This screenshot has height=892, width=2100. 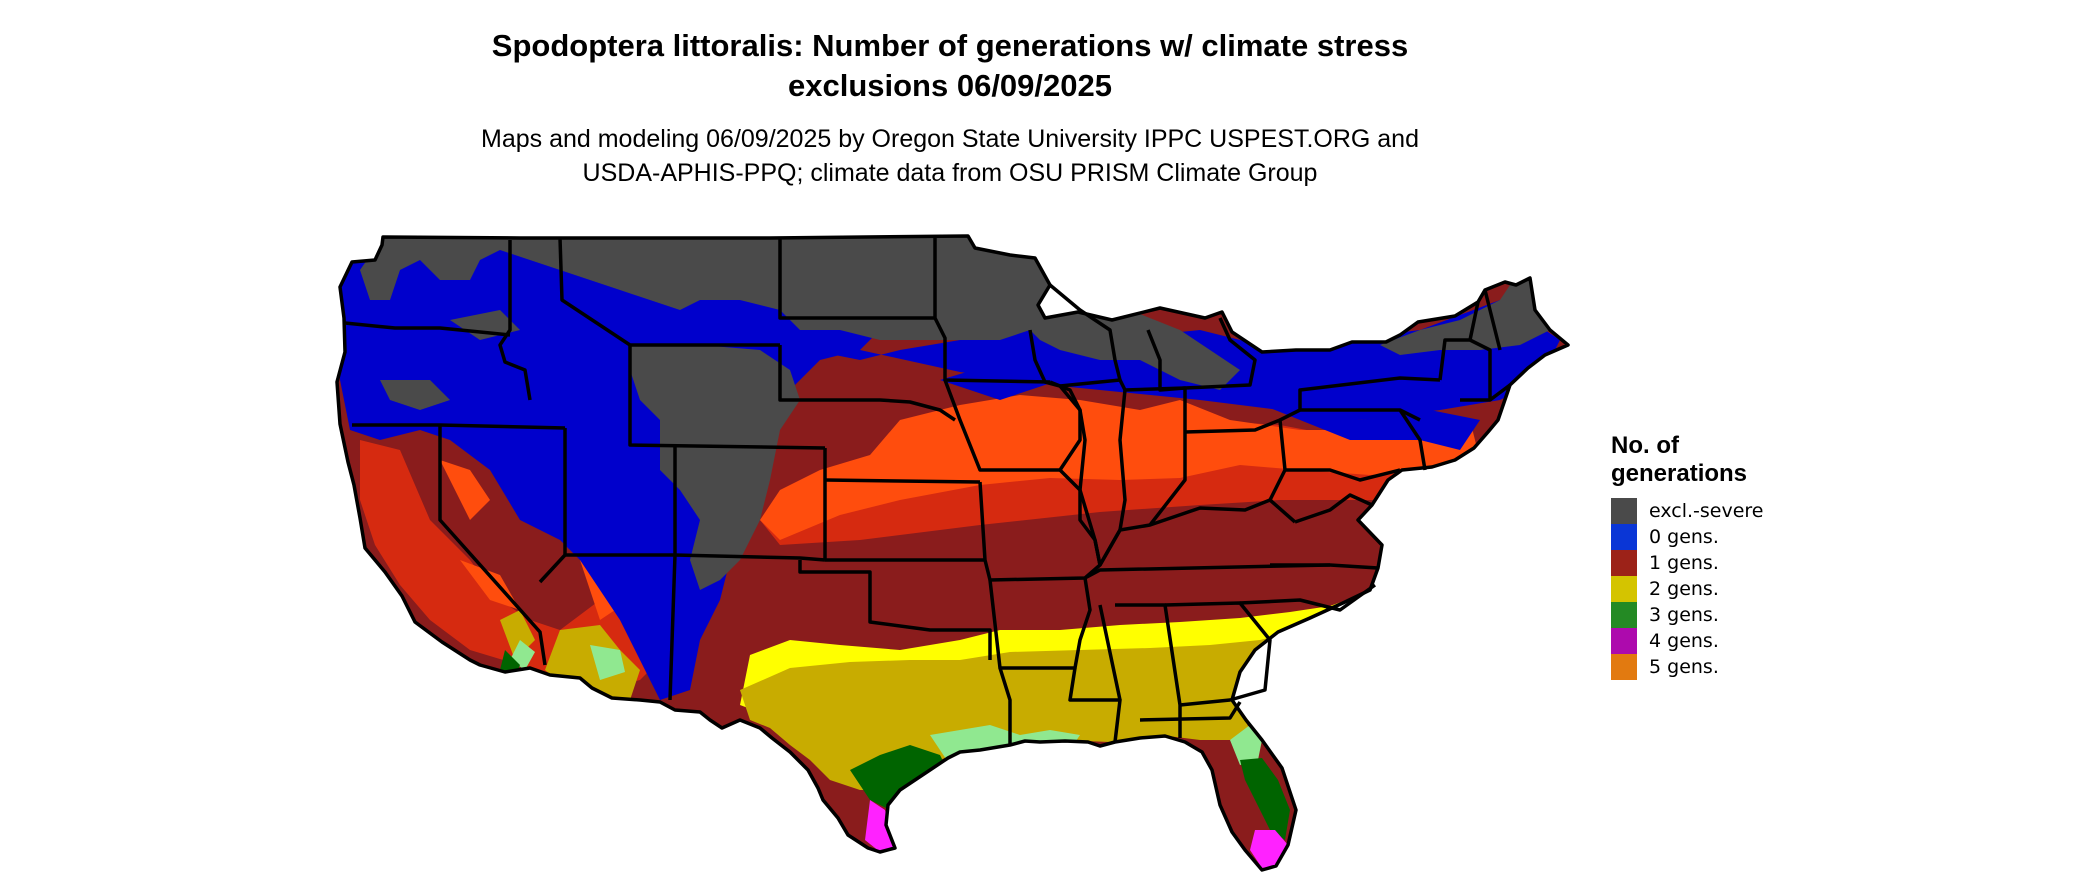 I want to click on title-line-2: exclusions 06/09/2025, so click(x=949, y=85).